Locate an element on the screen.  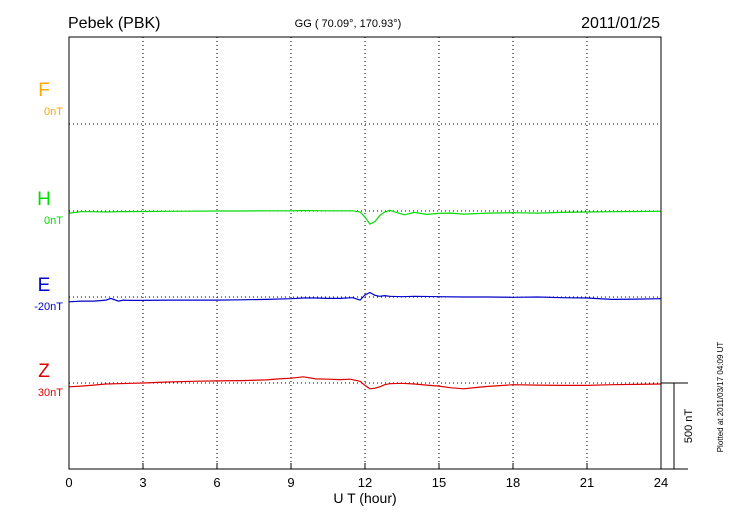
component-baseline-value-f: 0nT is located at coordinates (53, 112).